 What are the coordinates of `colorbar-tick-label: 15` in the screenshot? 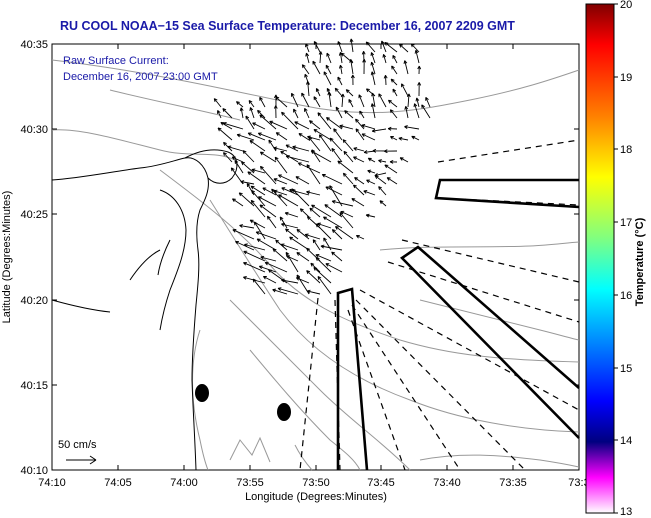 It's located at (626, 369).